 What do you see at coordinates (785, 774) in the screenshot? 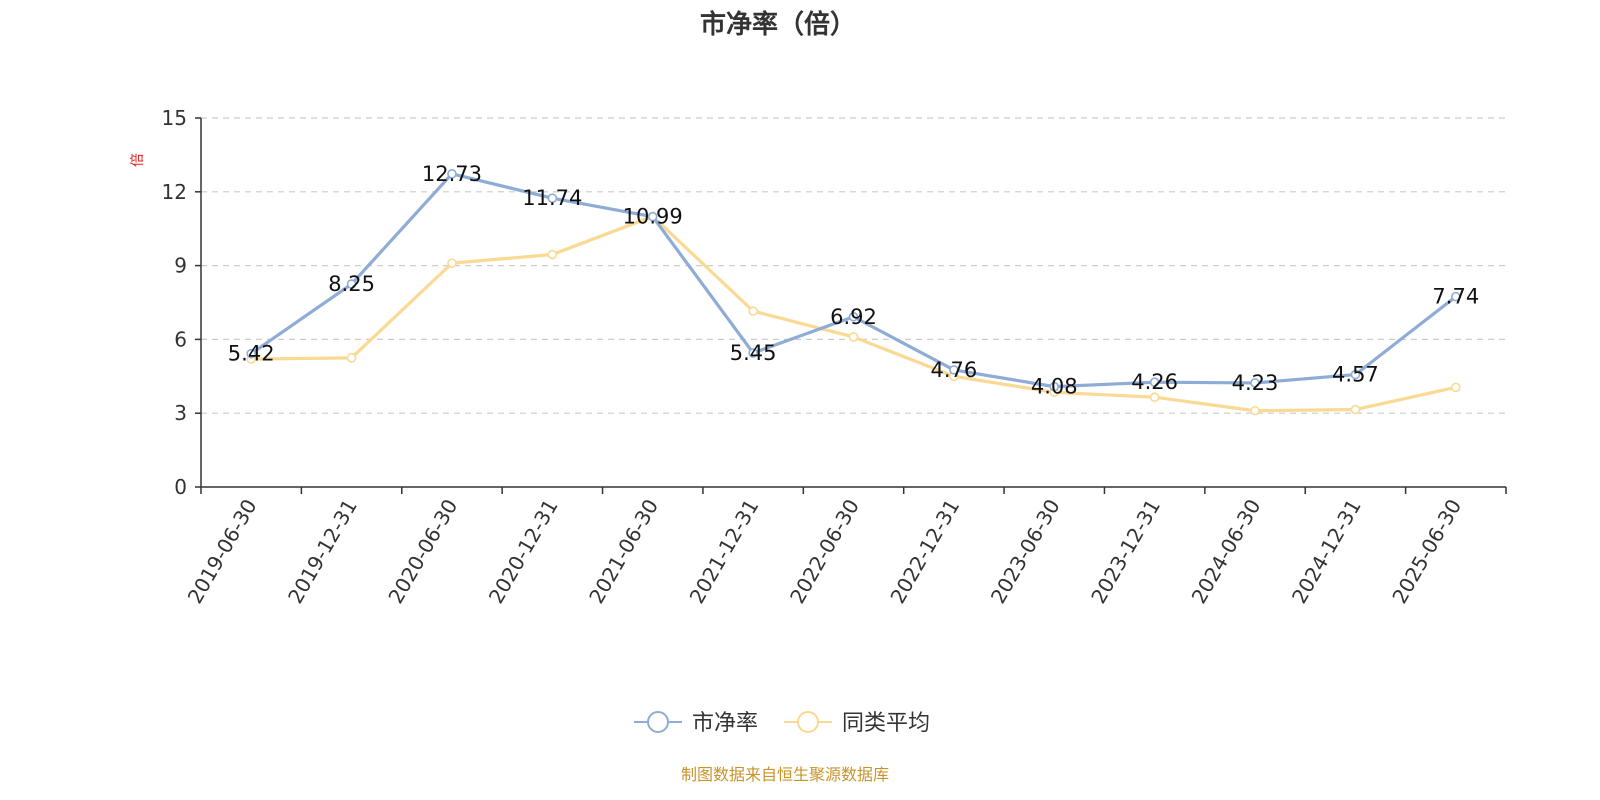
I see `data-source-note: 制图数据来自恒生聚源数据库` at bounding box center [785, 774].